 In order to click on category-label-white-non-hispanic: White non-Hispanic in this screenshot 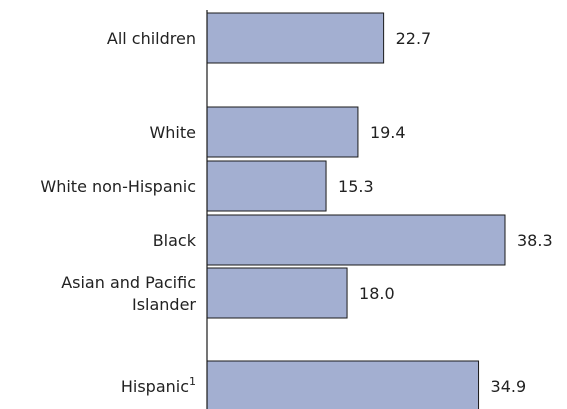, I will do `click(118, 186)`.